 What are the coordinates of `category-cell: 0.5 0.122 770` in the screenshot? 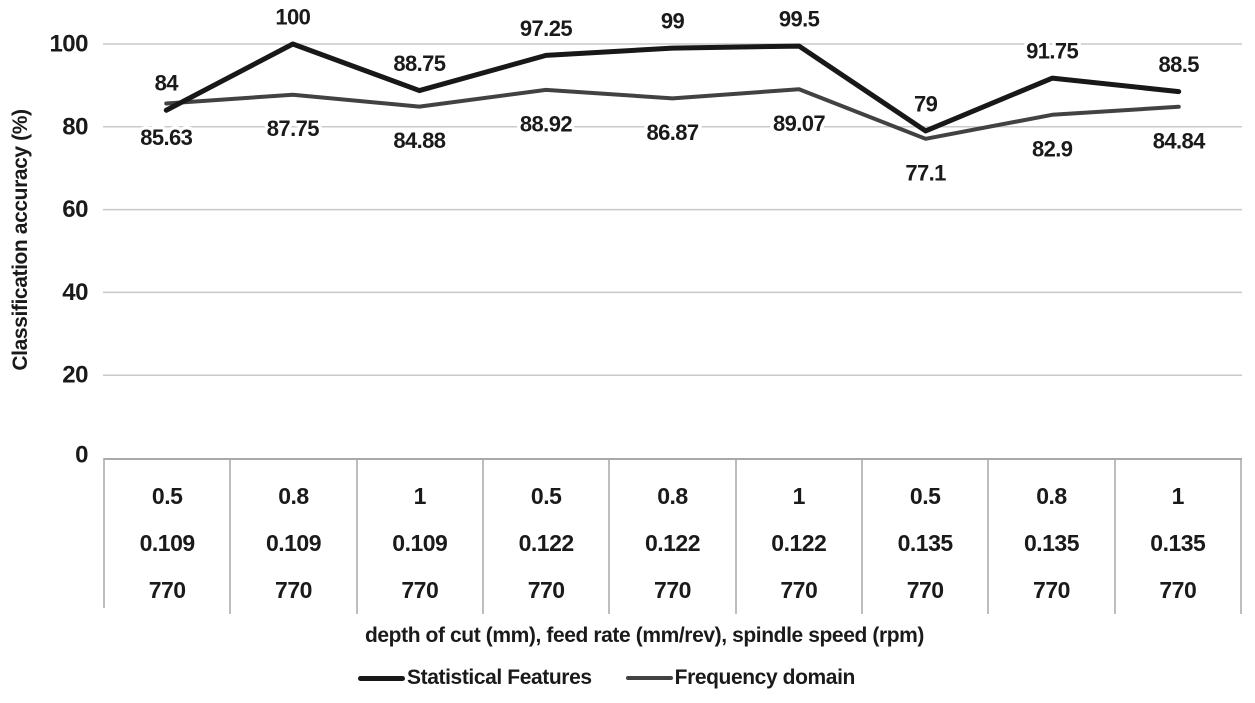 It's located at (547, 537).